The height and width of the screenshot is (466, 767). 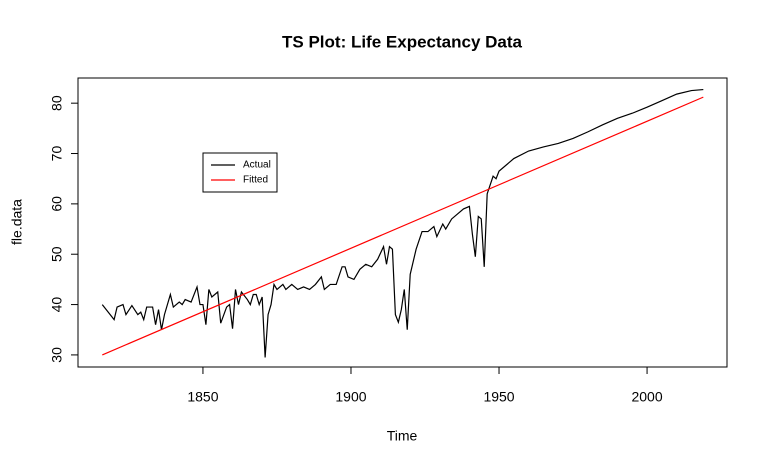 What do you see at coordinates (646, 397) in the screenshot?
I see `x-tick-label: 2000` at bounding box center [646, 397].